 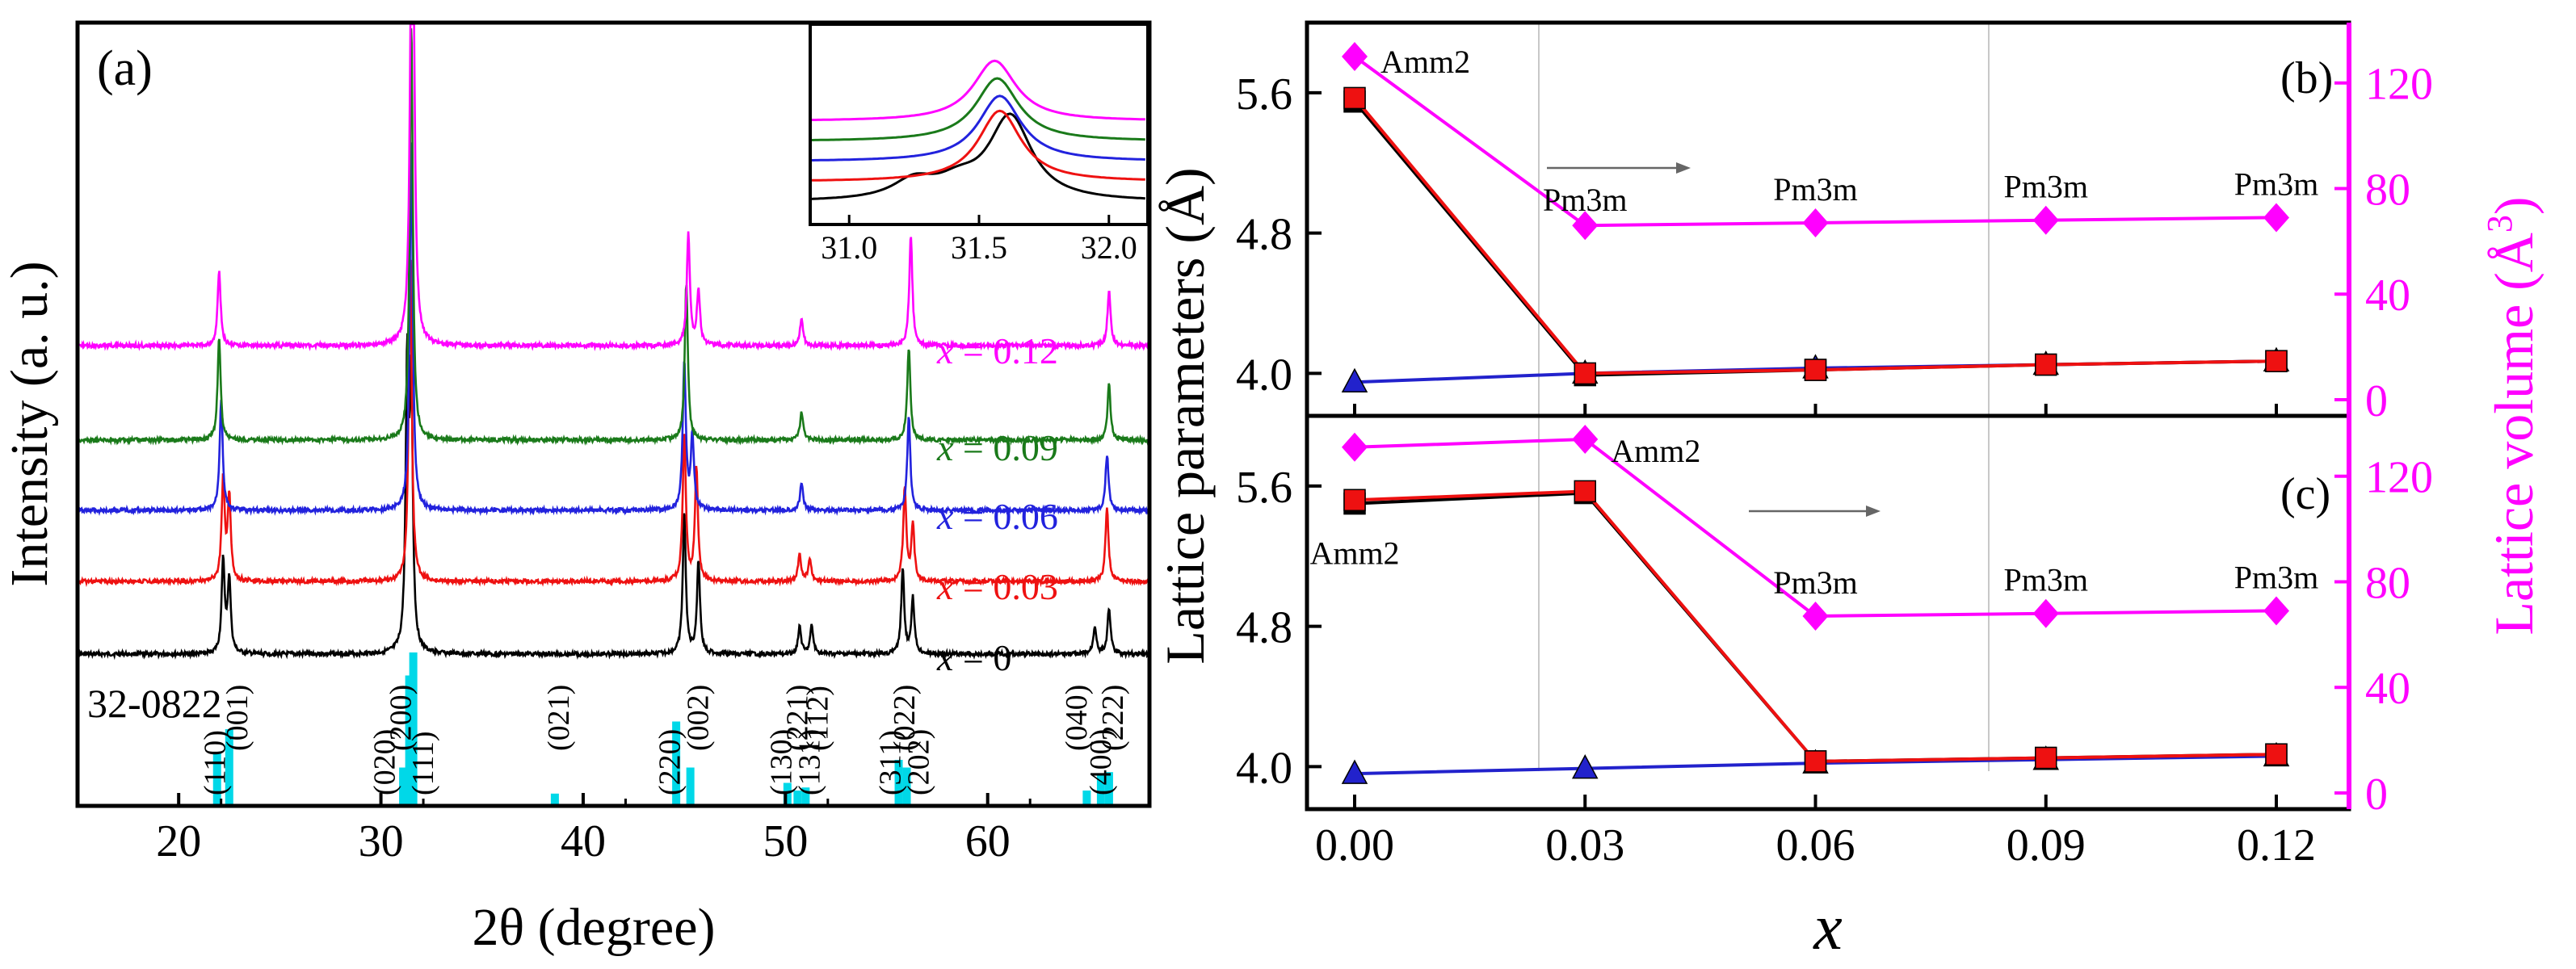 I want to click on lattice-left-axis-label: Lattice parameters (Å), so click(x=1185, y=416).